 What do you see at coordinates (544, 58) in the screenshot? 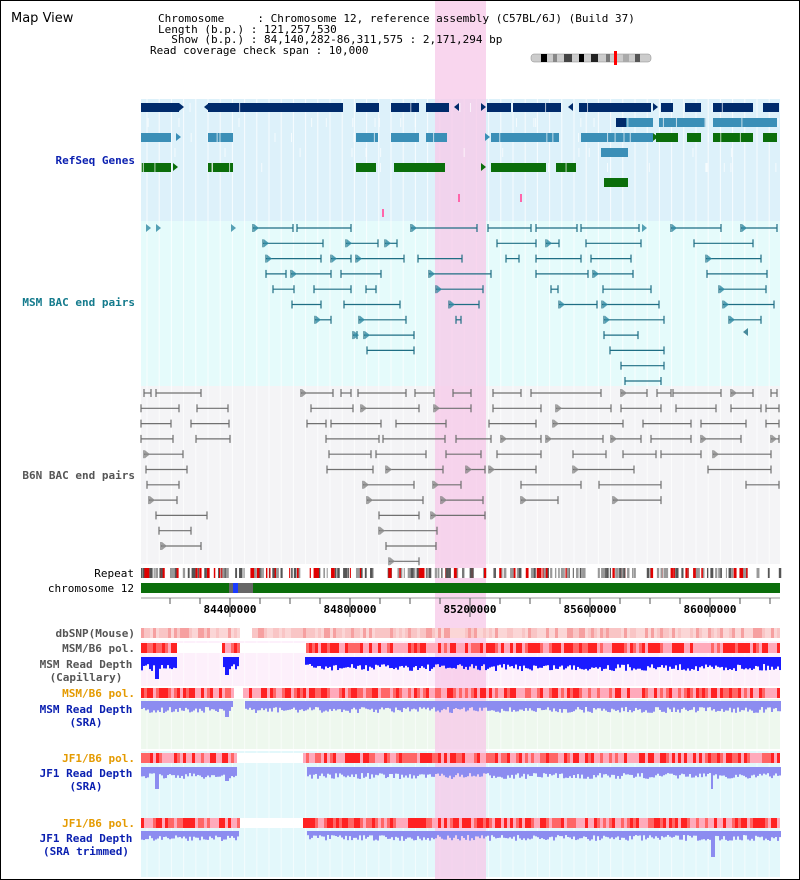
I see `ideogram-band` at bounding box center [544, 58].